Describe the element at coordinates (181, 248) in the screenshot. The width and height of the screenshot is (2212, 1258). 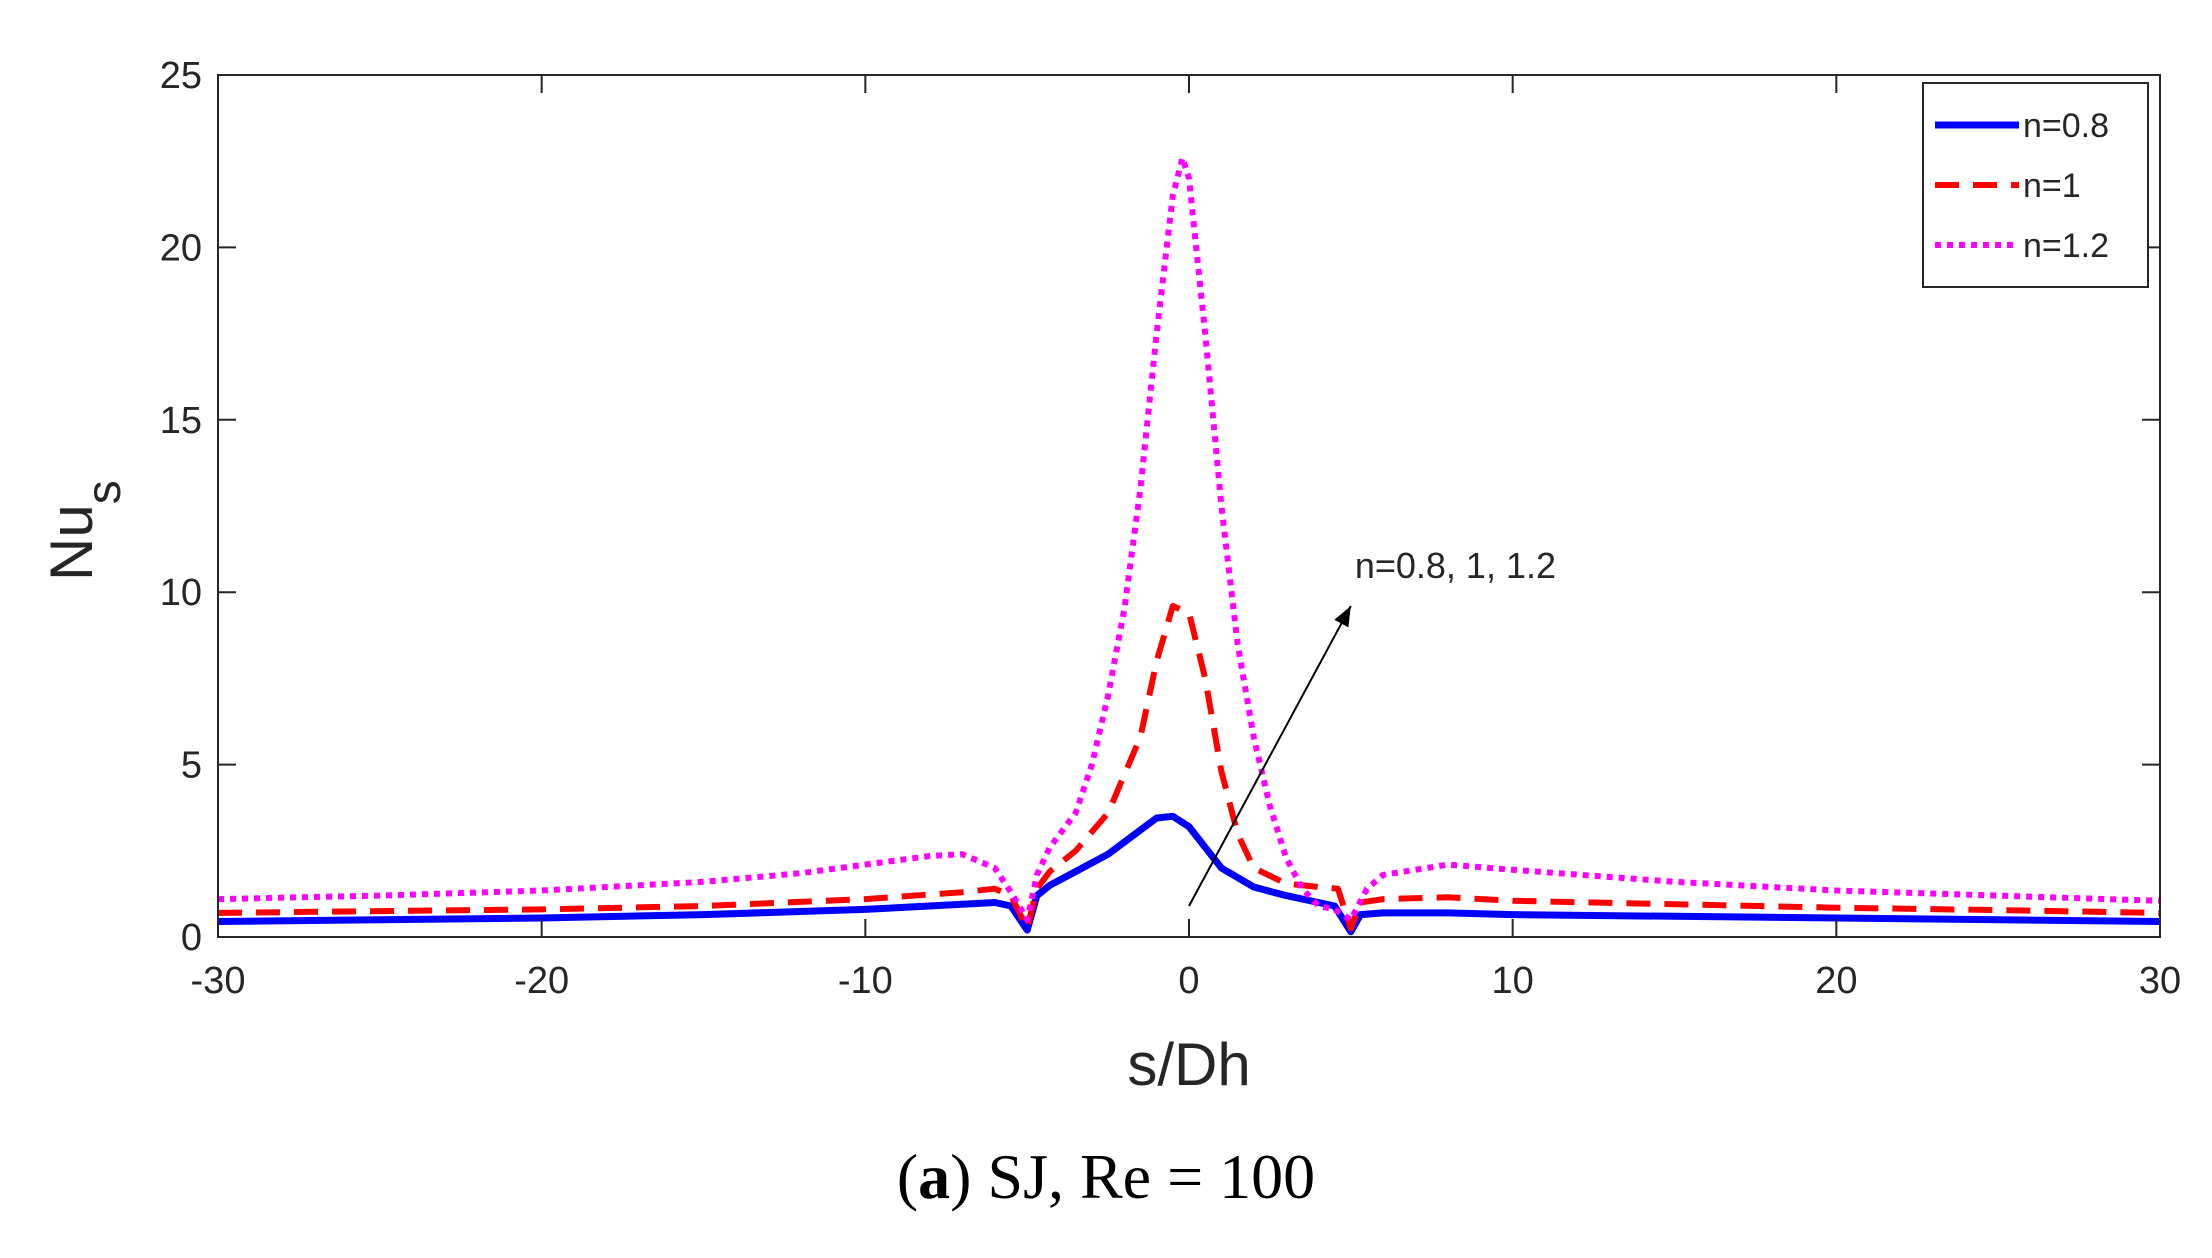
I see `y-tick-label: 20` at that location.